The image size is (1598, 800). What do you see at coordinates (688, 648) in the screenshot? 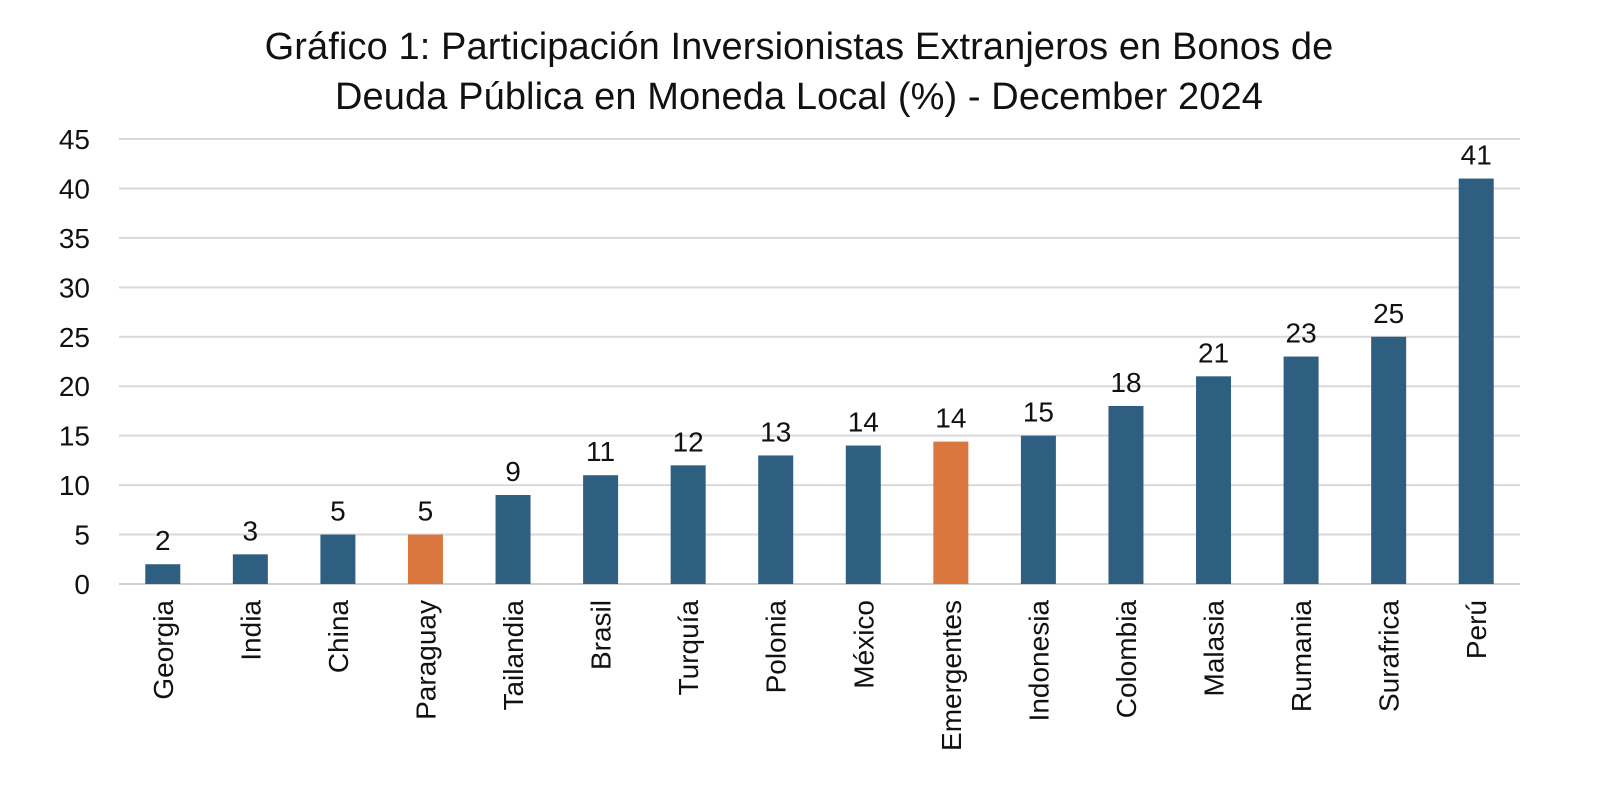
I see `category-label: Turquía` at bounding box center [688, 648].